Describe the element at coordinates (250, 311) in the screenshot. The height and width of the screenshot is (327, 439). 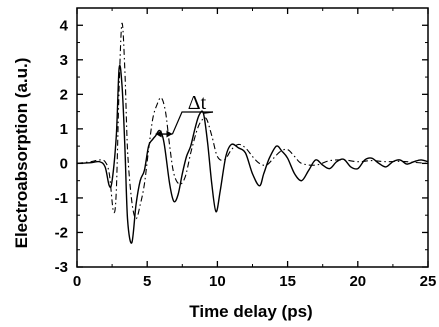
I see `x-axis-title: Time delay (ps)` at that location.